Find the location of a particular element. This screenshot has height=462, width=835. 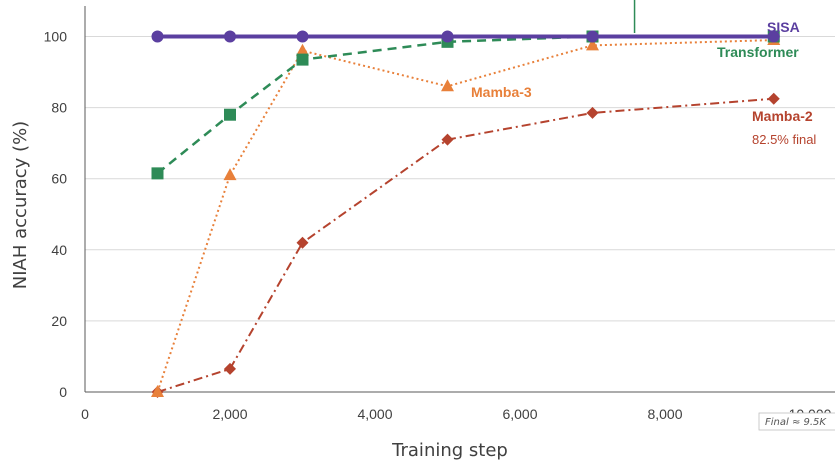

series-label-transformer: Transformer is located at coordinates (758, 52).